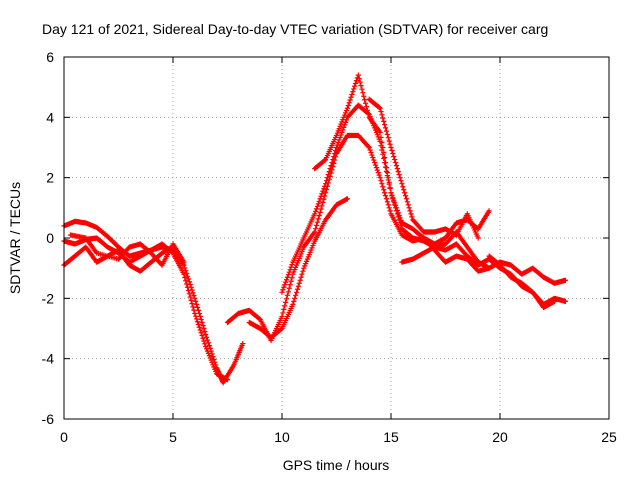  I want to click on y-tick-label: 4, so click(50, 117).